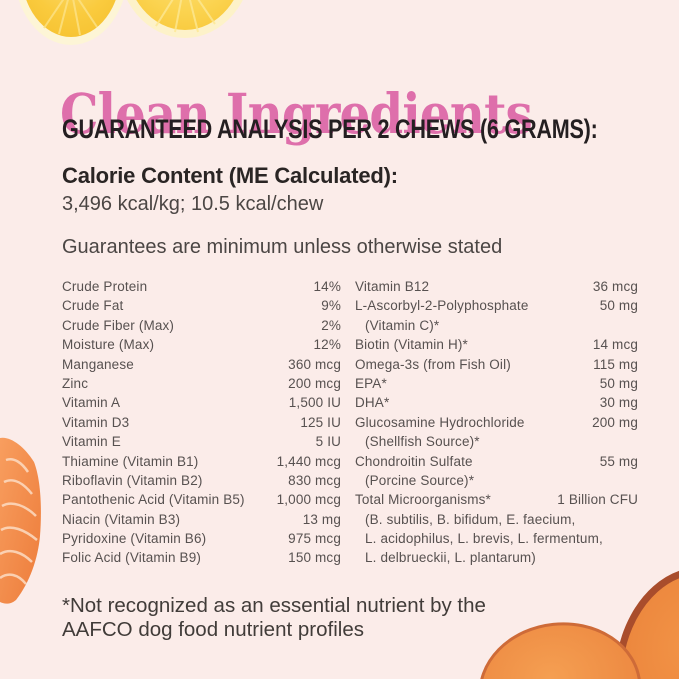 This screenshot has height=679, width=679. What do you see at coordinates (132, 480) in the screenshot?
I see `nutrient-label: Riboflavin (Vitamin B2)` at bounding box center [132, 480].